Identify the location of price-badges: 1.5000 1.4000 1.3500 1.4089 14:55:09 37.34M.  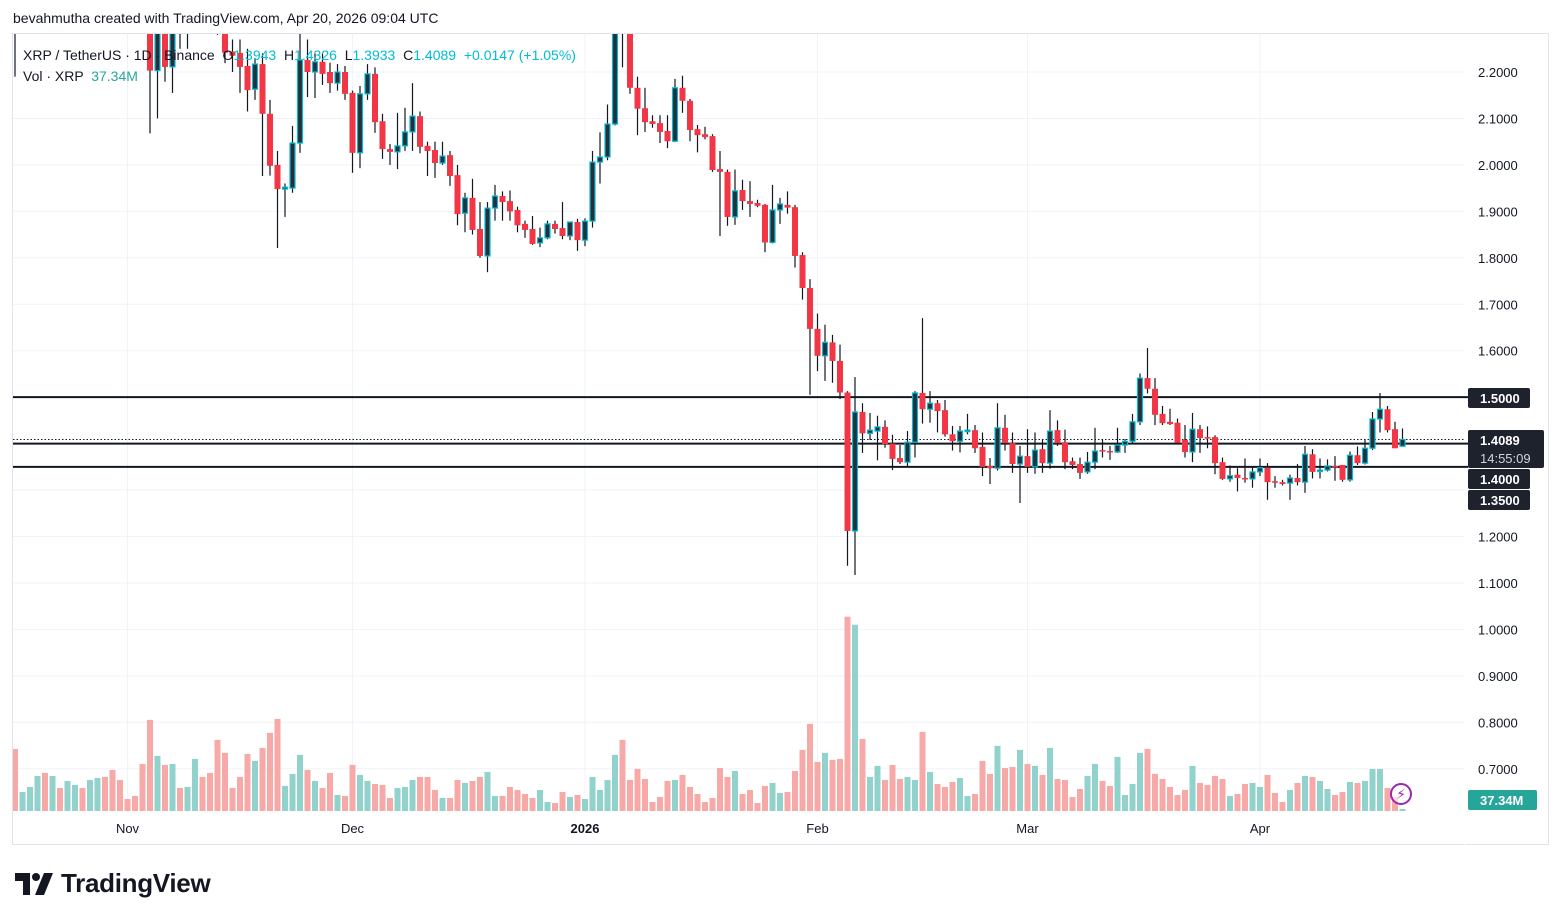
(1506, 599).